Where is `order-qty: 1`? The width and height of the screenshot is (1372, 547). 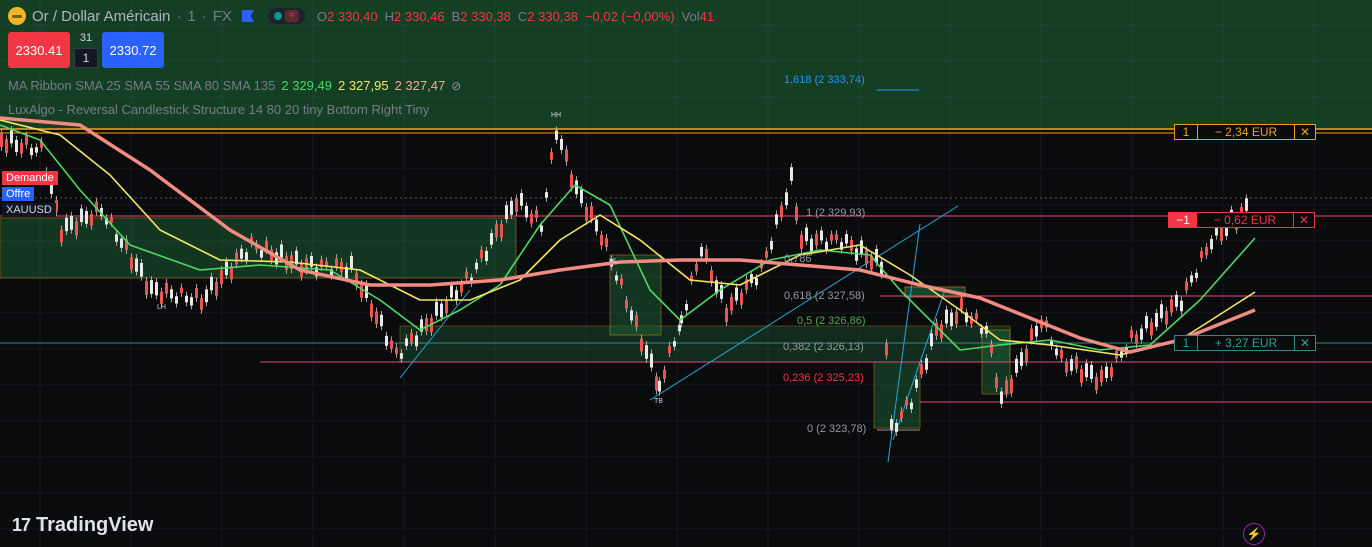
order-qty: 1 is located at coordinates (1186, 132).